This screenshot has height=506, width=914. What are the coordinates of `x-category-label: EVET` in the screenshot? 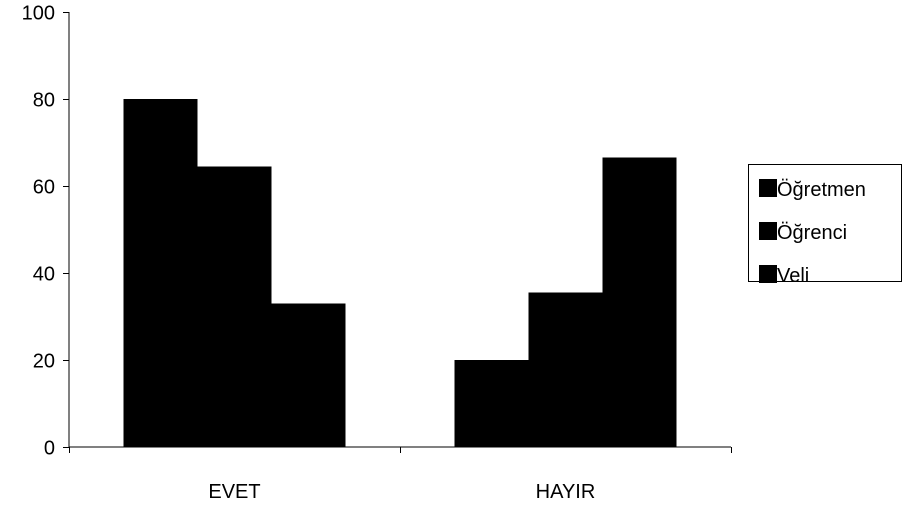 It's located at (234, 492).